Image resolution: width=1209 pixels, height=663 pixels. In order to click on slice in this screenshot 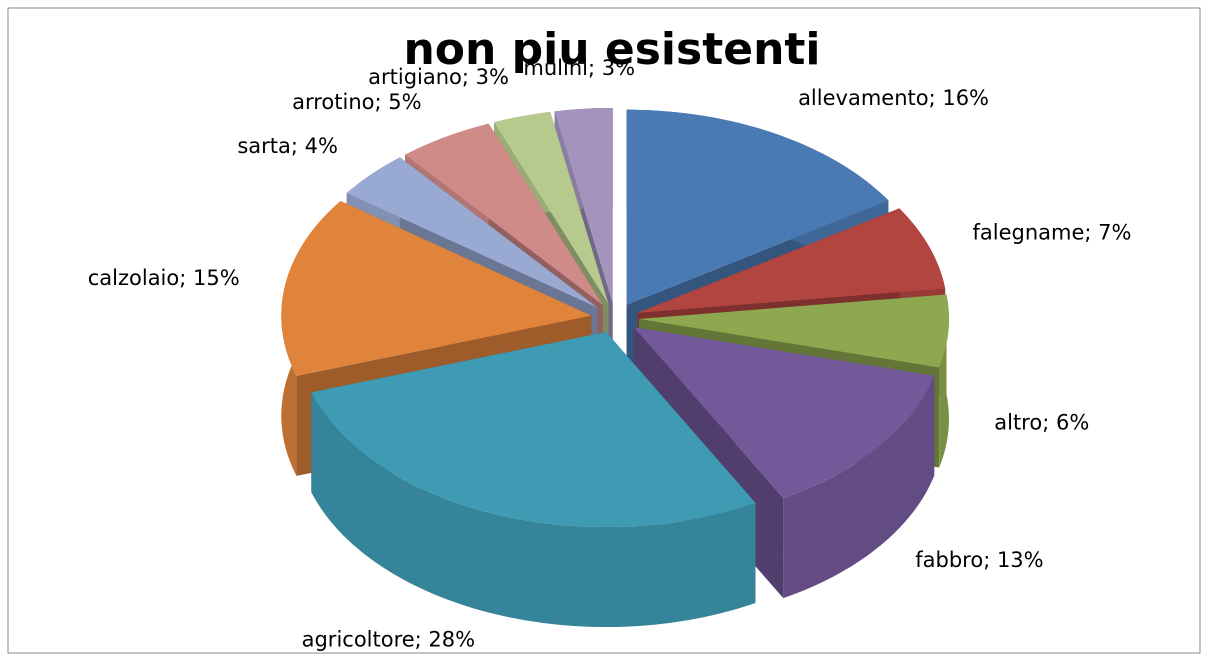, I will do `click(784, 463)`.